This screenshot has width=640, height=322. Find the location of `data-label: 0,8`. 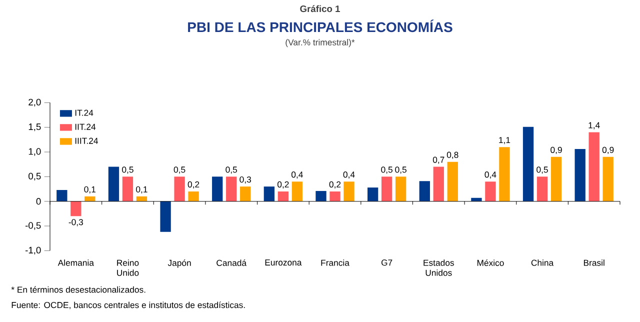

data-label: 0,8 is located at coordinates (452, 155).